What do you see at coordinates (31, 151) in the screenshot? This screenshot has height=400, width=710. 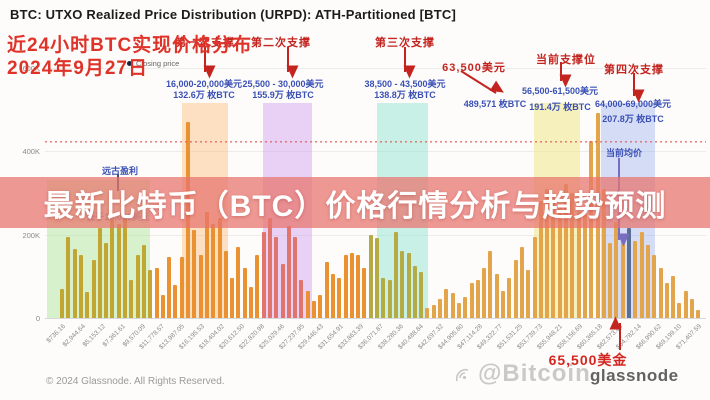 I see `y-axis-label: 400K` at bounding box center [31, 151].